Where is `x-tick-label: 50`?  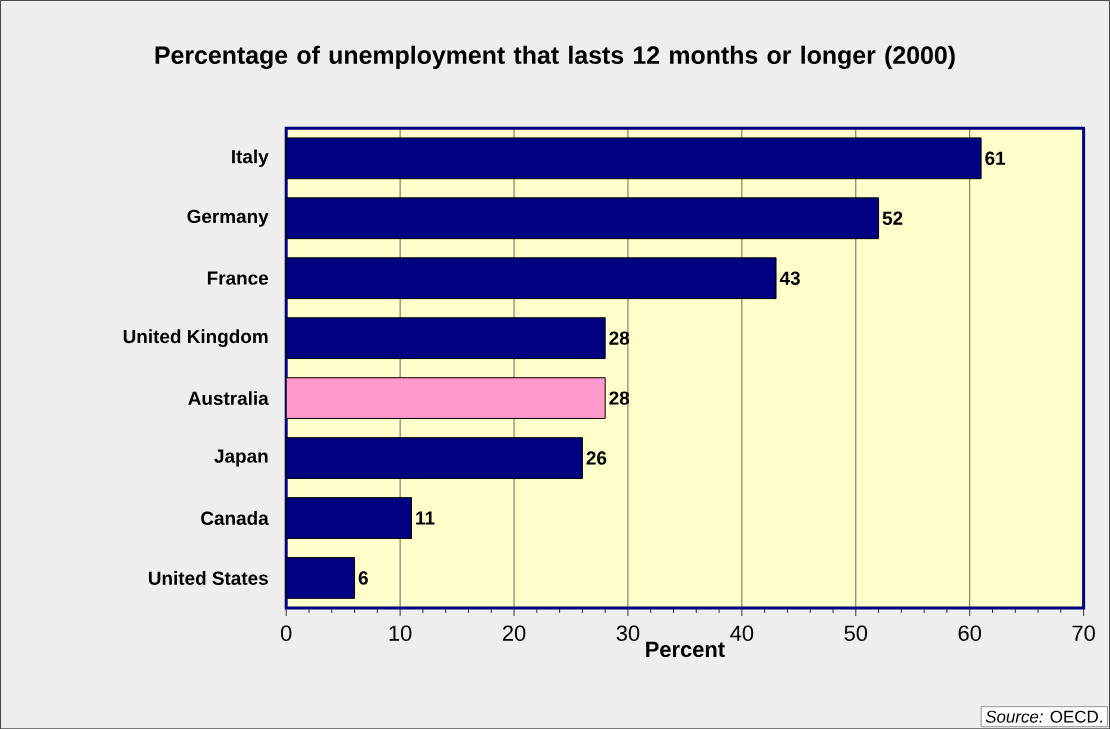 x-tick-label: 50 is located at coordinates (856, 633).